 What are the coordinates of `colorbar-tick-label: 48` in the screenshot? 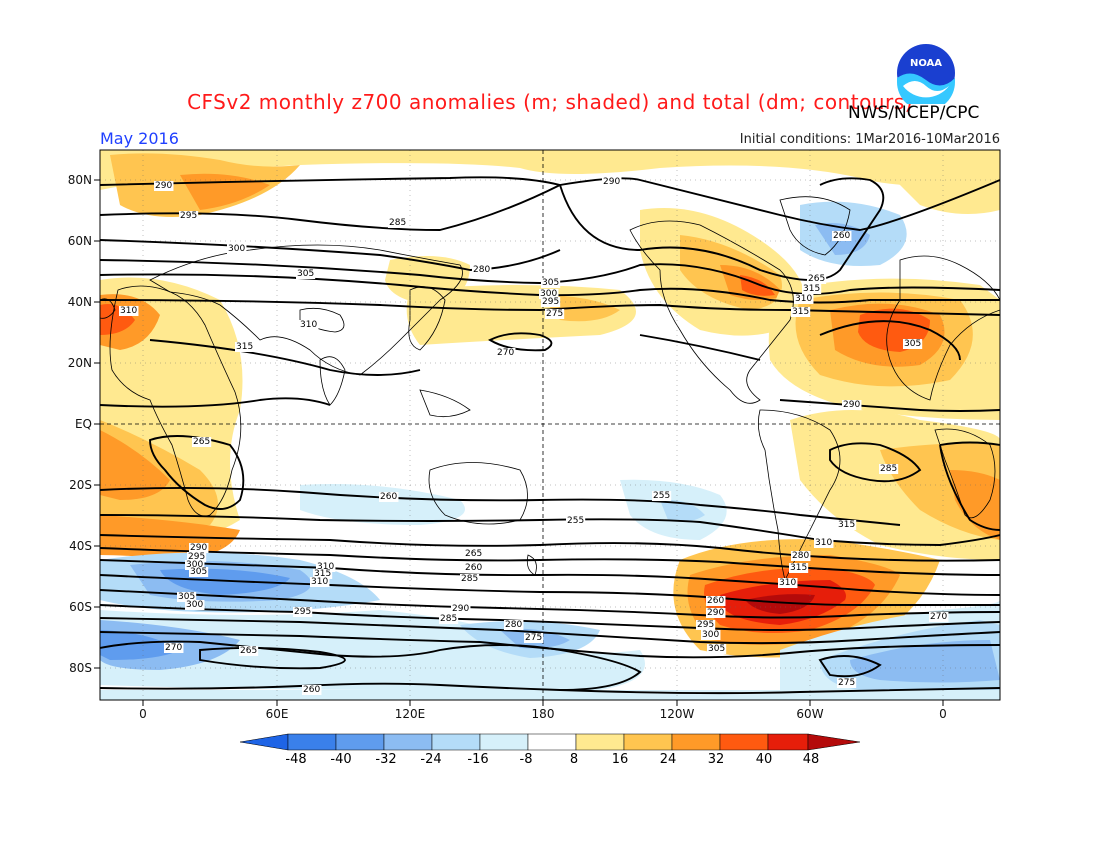 It's located at (811, 759).